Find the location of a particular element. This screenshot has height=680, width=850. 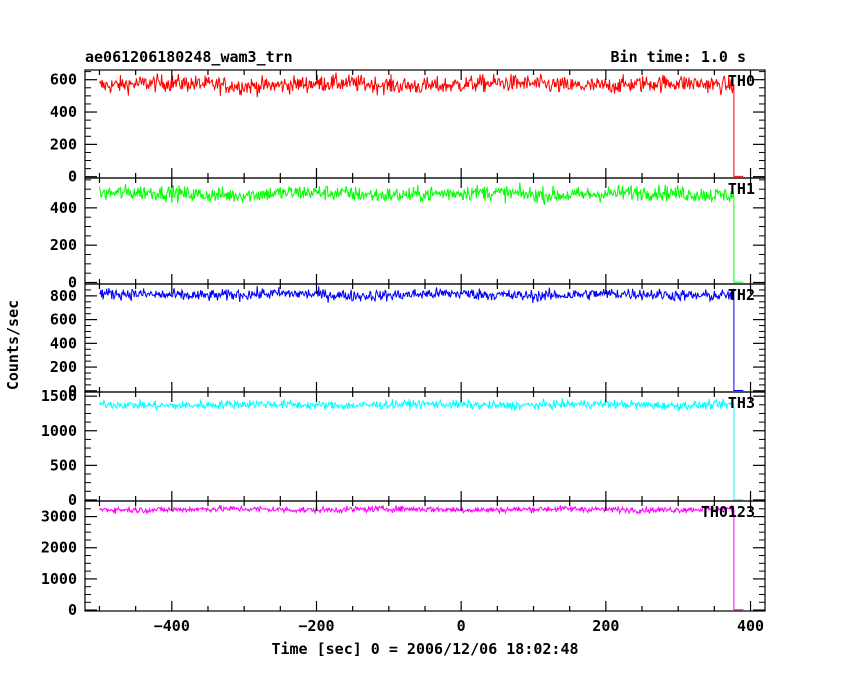

x-tick-label: 0 is located at coordinates (461, 626).